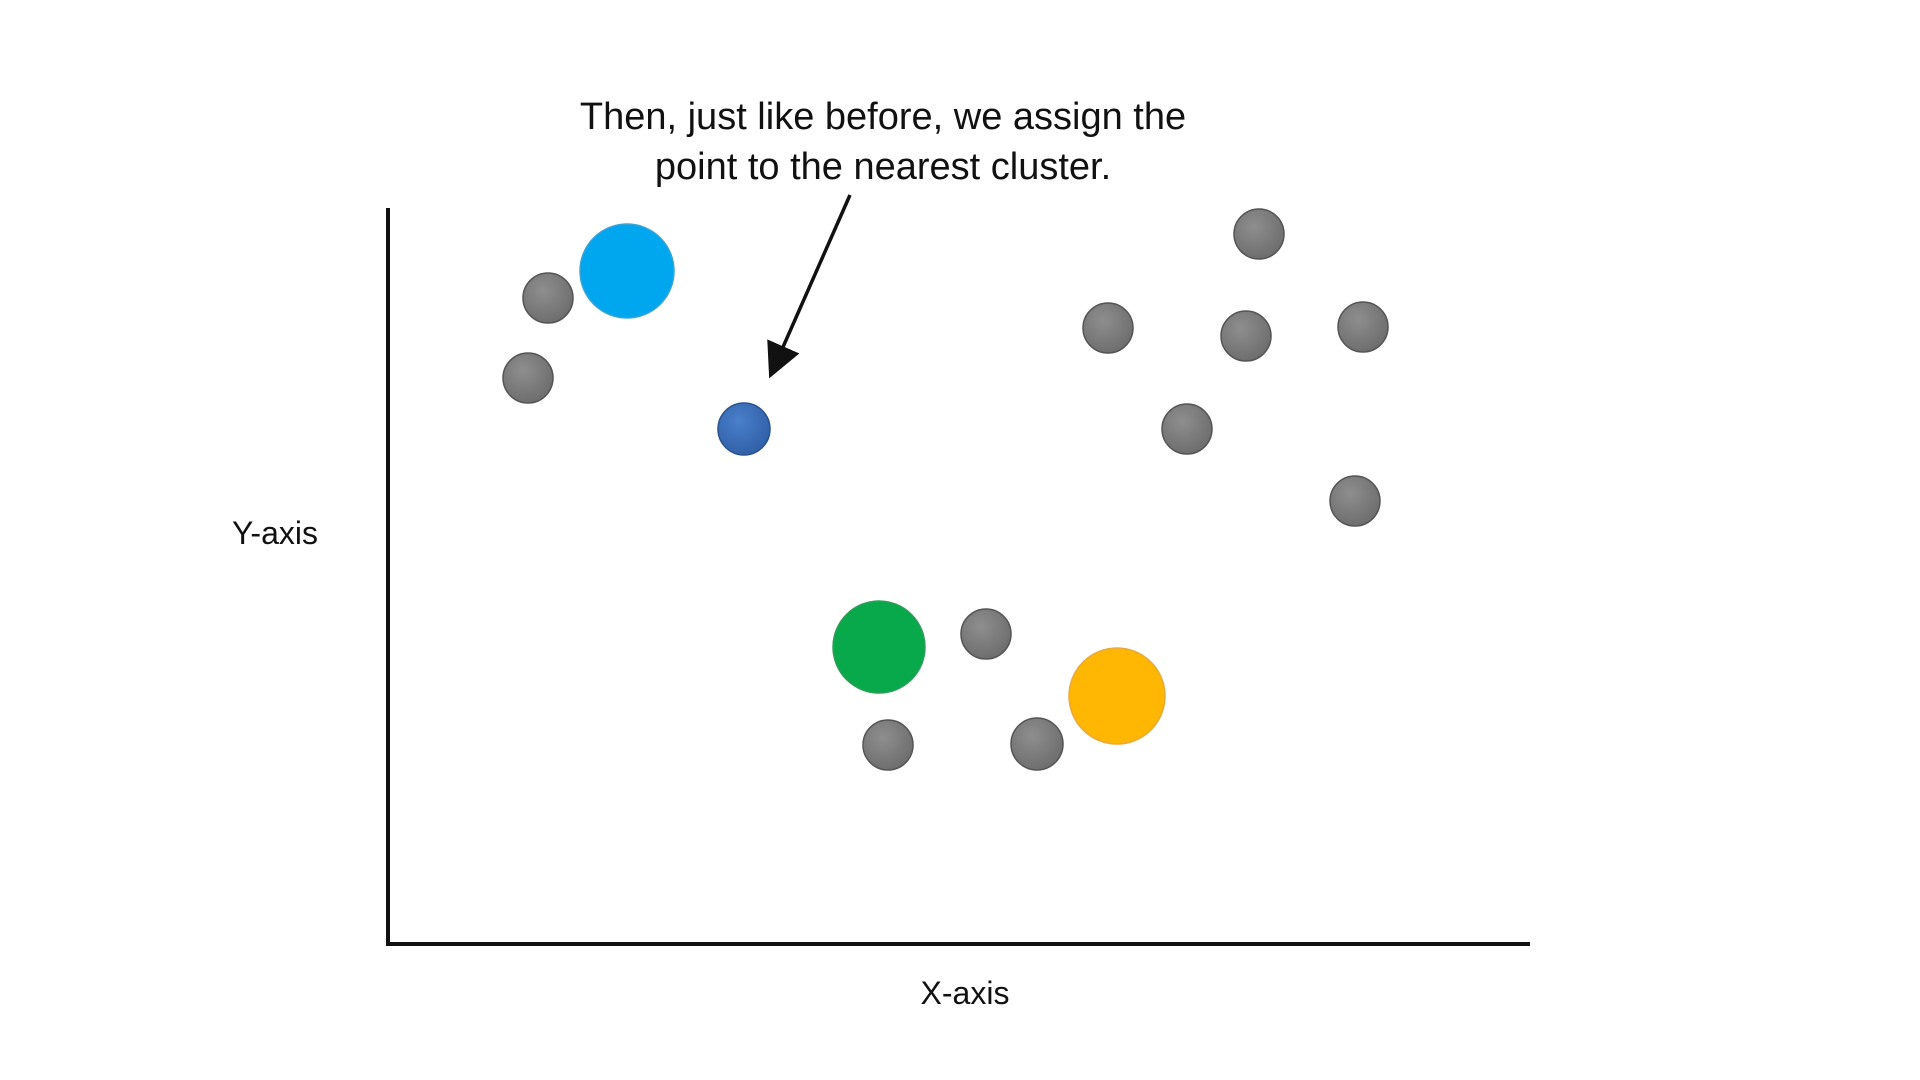 The image size is (1920, 1080). What do you see at coordinates (627, 271) in the screenshot?
I see `centroid-light-blue` at bounding box center [627, 271].